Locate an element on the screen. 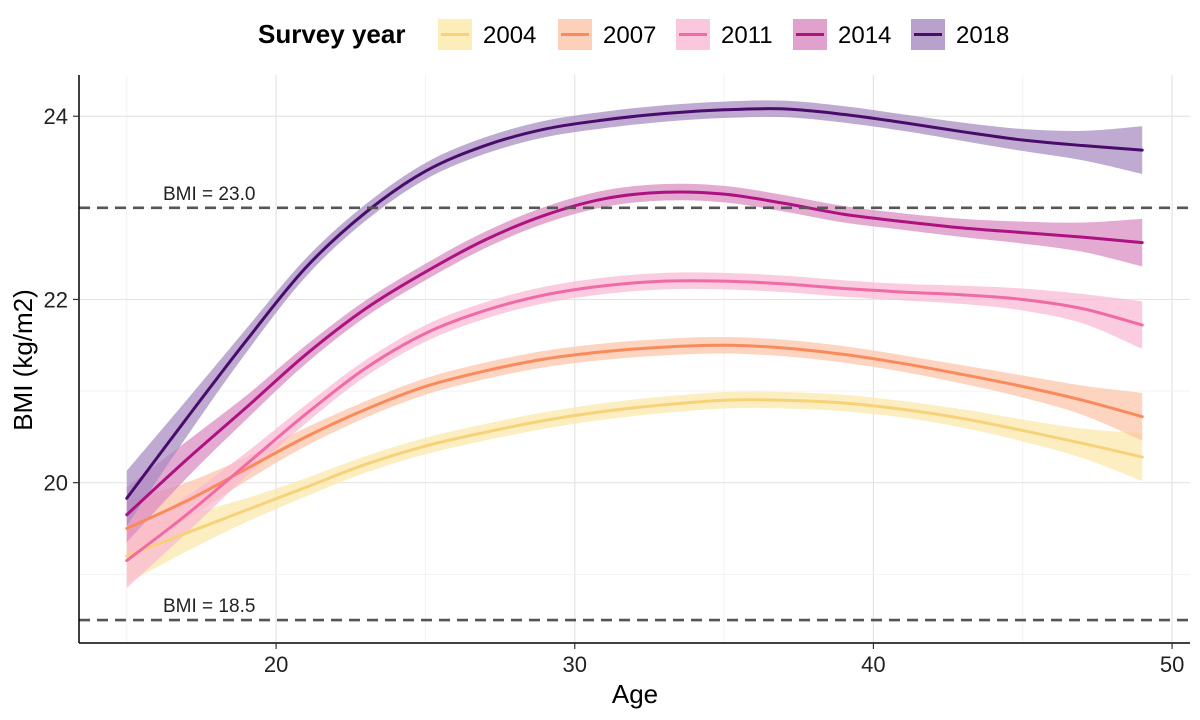 This screenshot has height=720, width=1200. reference-line-label: BMI = 18.5 is located at coordinates (209, 606).